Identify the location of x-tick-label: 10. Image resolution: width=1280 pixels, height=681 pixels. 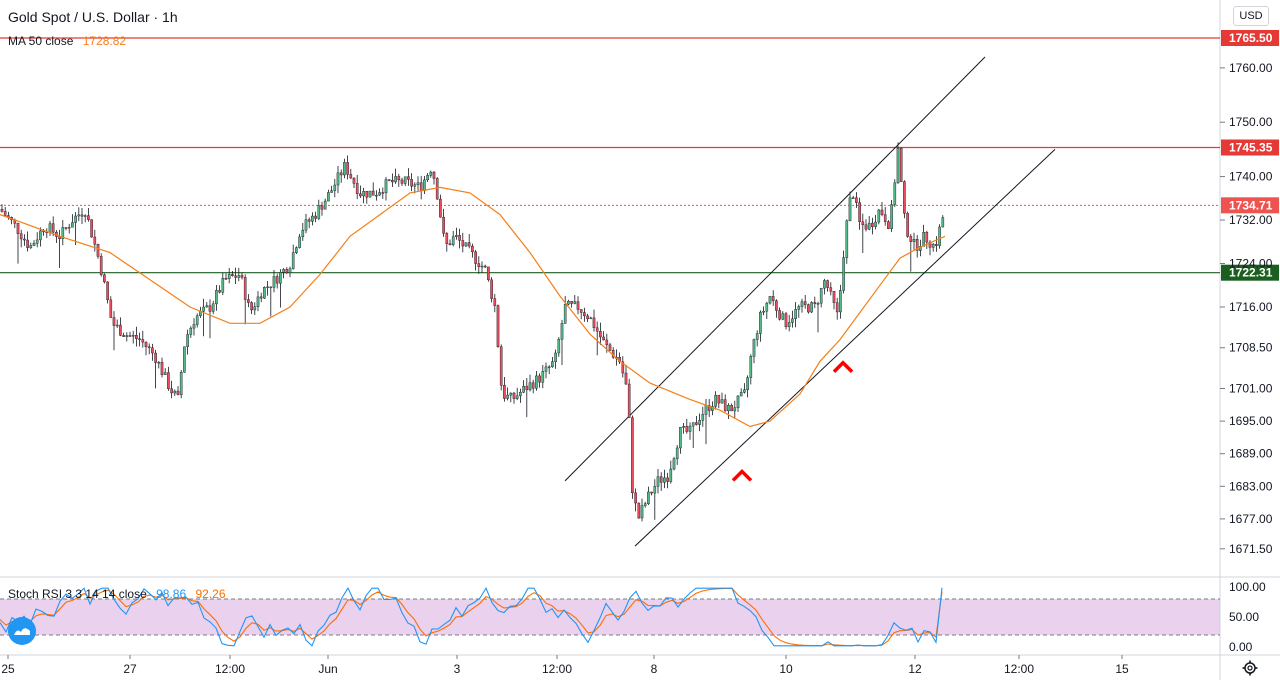
(786, 669).